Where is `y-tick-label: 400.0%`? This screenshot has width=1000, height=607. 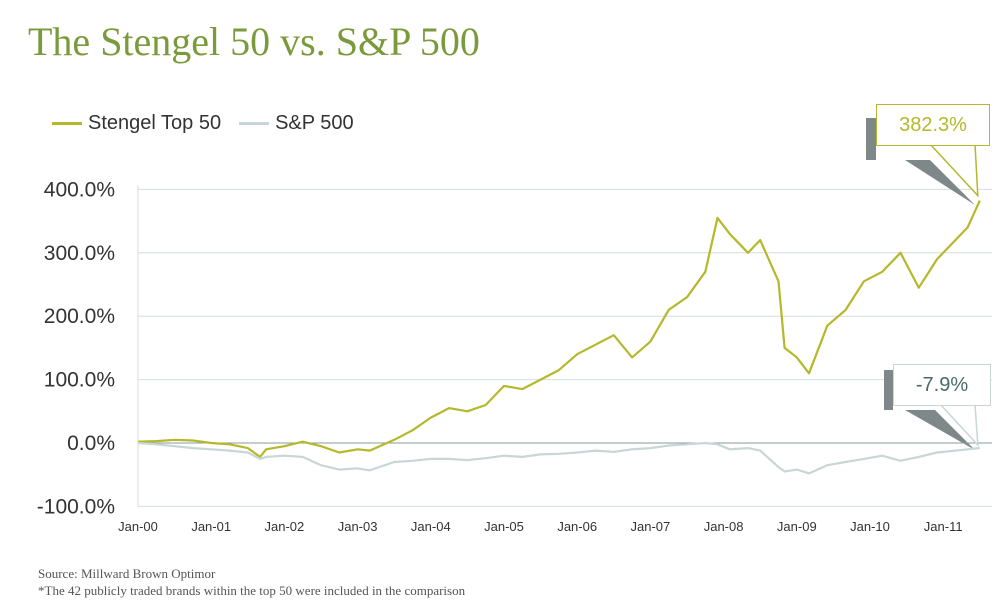 y-tick-label: 400.0% is located at coordinates (79, 189).